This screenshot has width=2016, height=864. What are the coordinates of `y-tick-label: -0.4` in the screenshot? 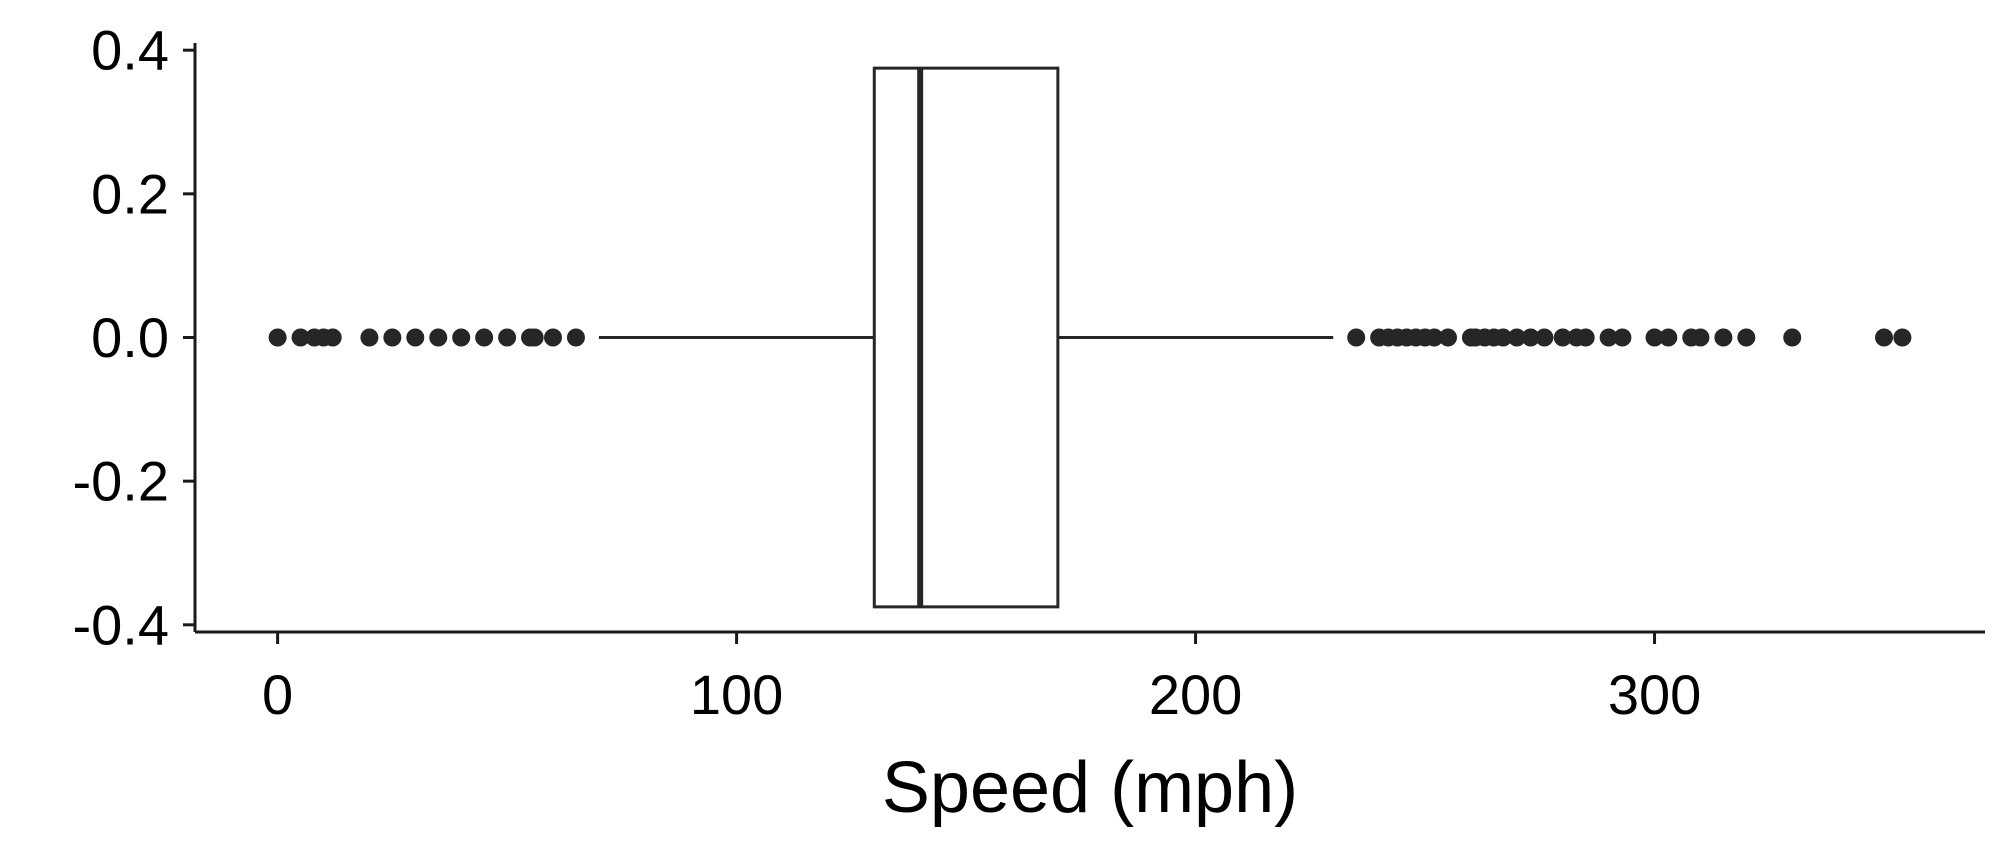 It's located at (121, 624).